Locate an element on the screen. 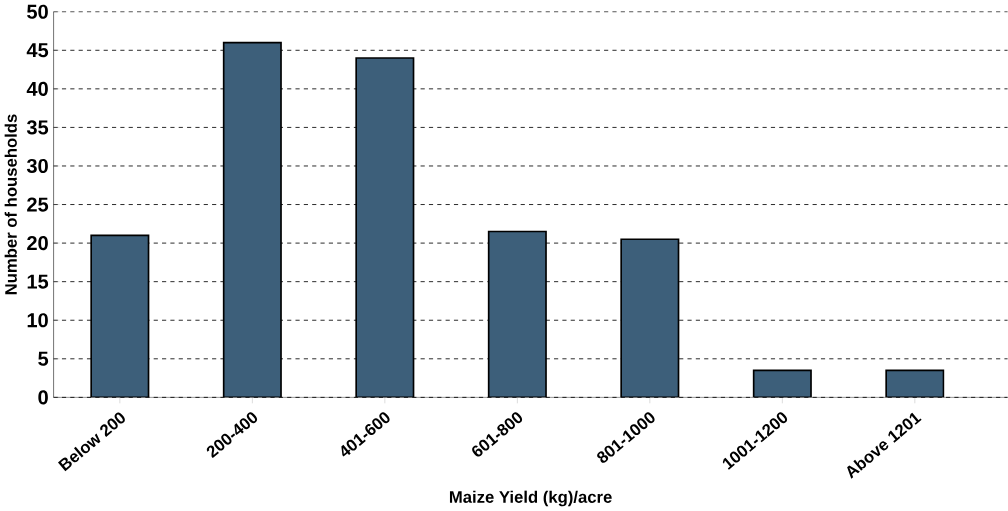 The image size is (1008, 511). y-tick-label: 35 is located at coordinates (37, 127).